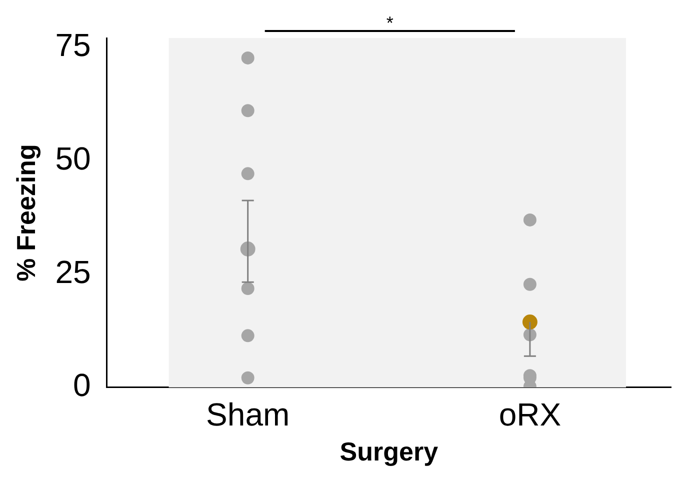 The width and height of the screenshot is (687, 477). I want to click on y-tick-label: 75, so click(73, 44).